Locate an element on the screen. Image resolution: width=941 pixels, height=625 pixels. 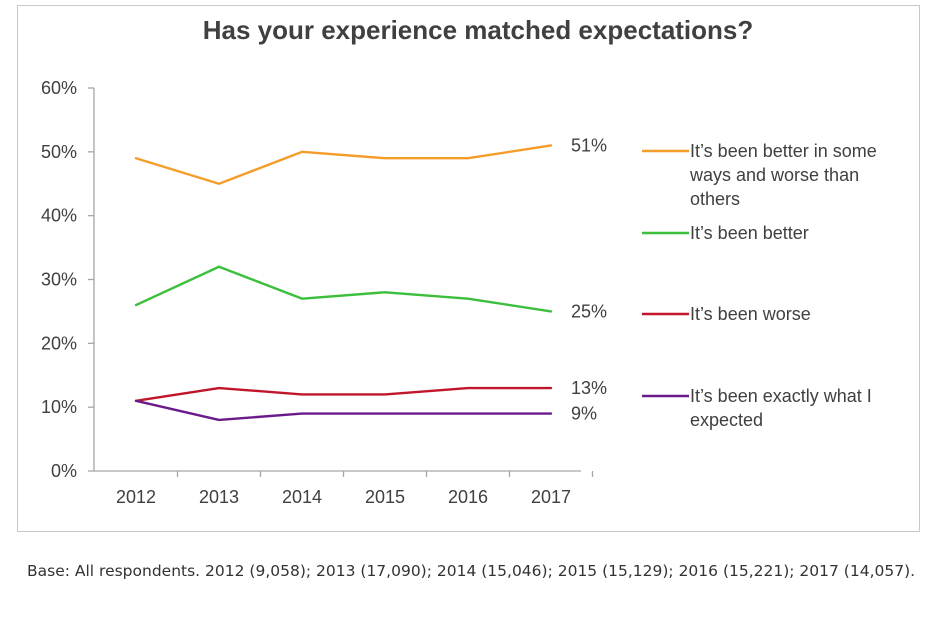
y-tick-label: 30% is located at coordinates (59, 280).